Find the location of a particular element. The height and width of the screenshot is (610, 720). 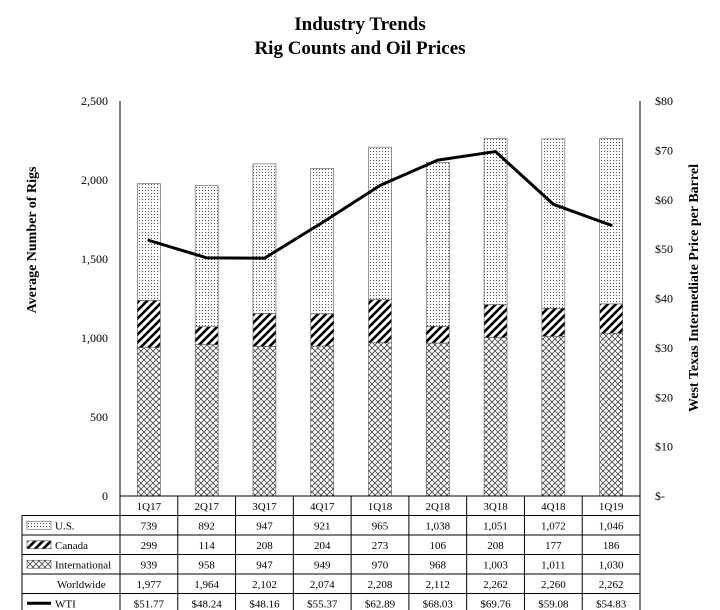

wti-line is located at coordinates (380, 205).